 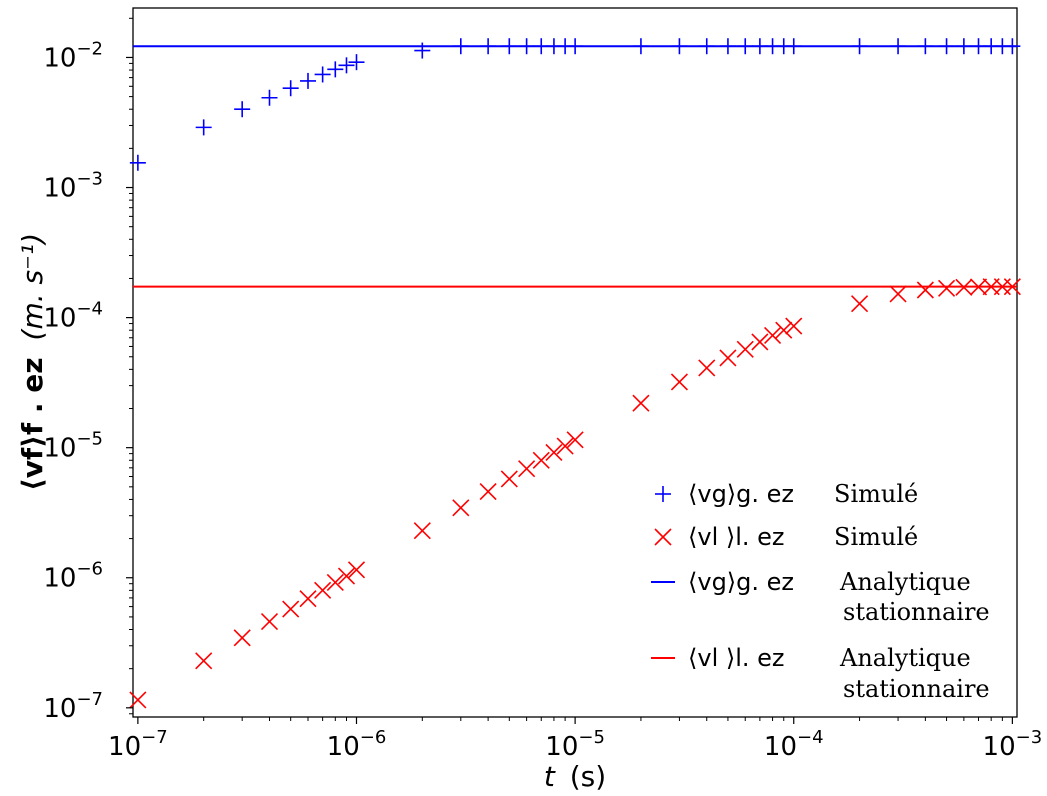 I want to click on legend-x-marker-icon, so click(x=663, y=537).